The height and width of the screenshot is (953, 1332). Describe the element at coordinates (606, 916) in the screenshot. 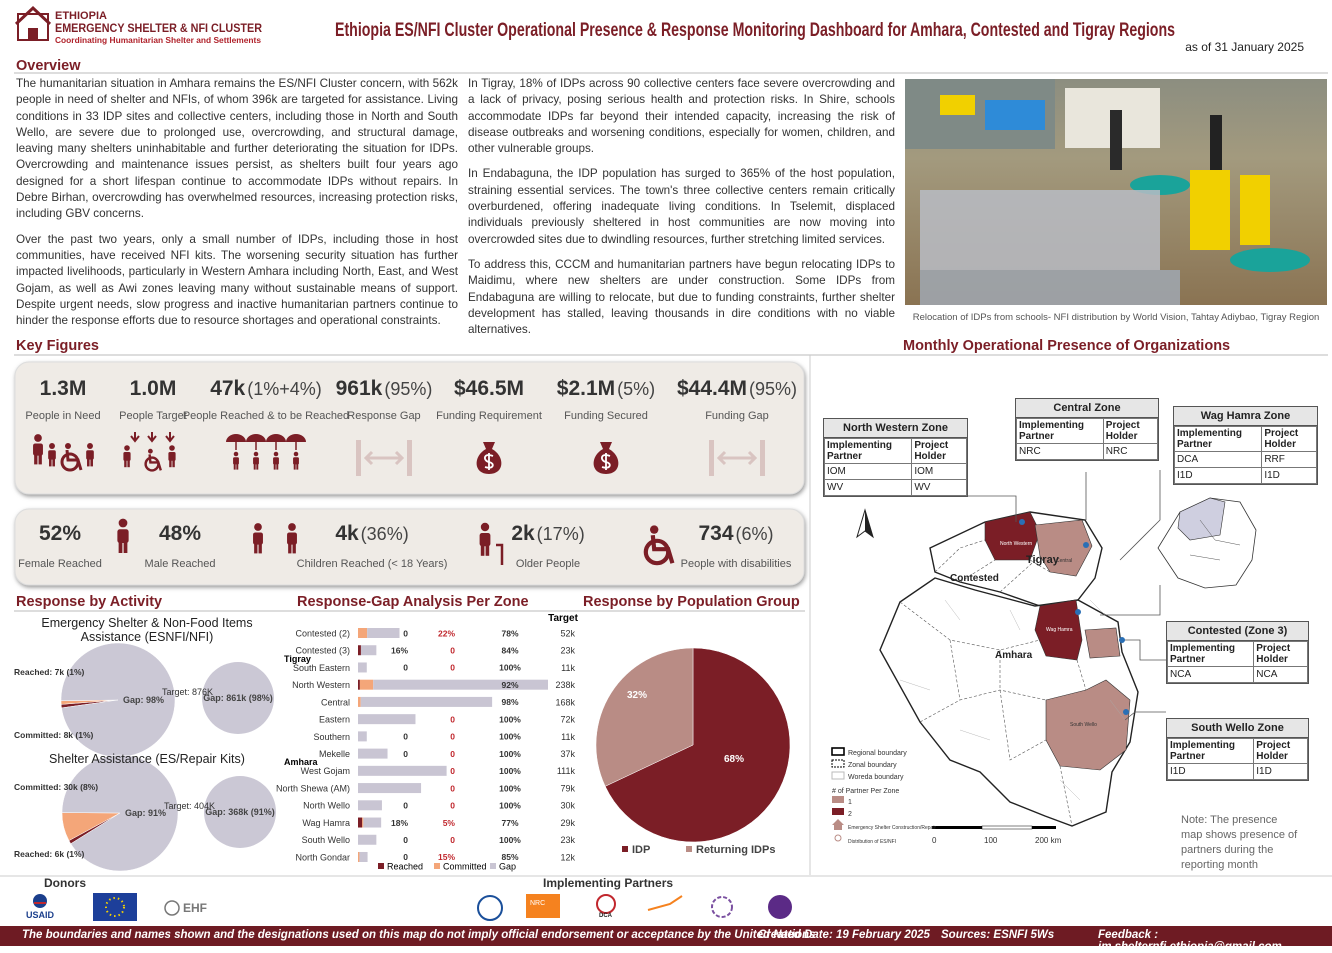

I see `logo-text: DCA` at that location.